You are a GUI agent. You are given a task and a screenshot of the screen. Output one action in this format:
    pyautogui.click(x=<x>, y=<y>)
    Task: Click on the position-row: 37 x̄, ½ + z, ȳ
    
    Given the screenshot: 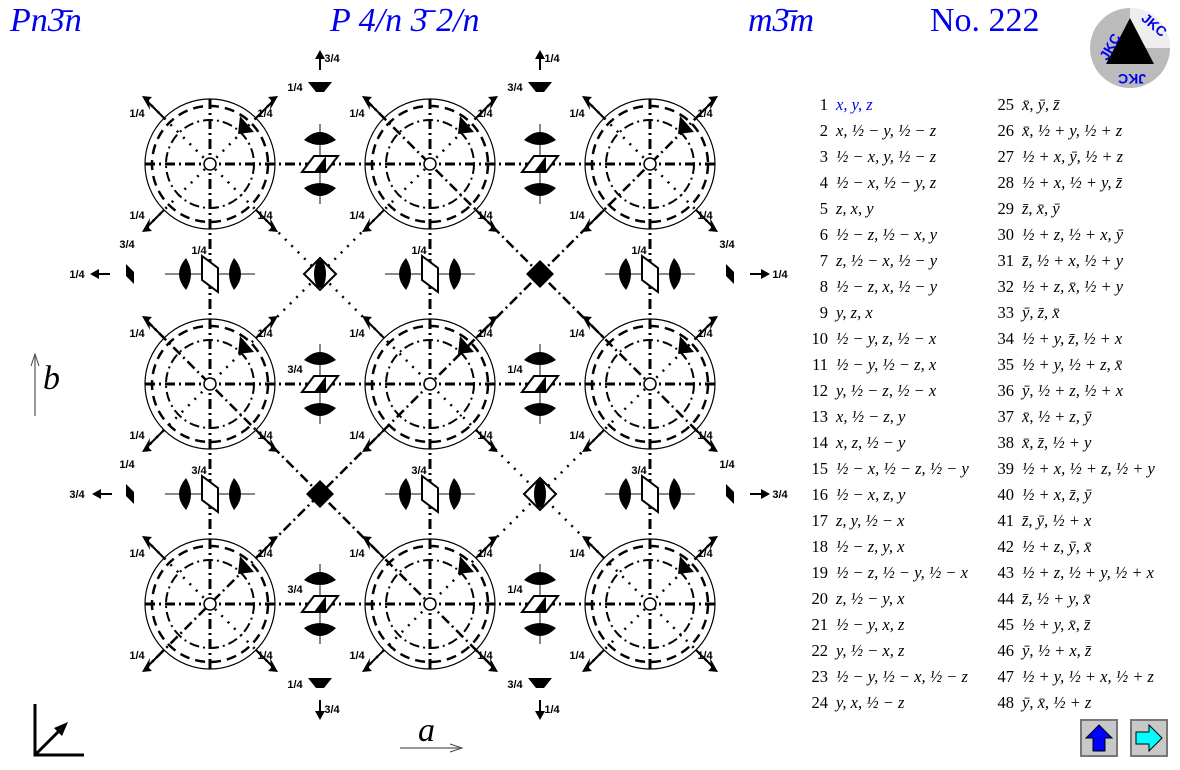 What is the action you would take?
    pyautogui.click(x=1072, y=417)
    